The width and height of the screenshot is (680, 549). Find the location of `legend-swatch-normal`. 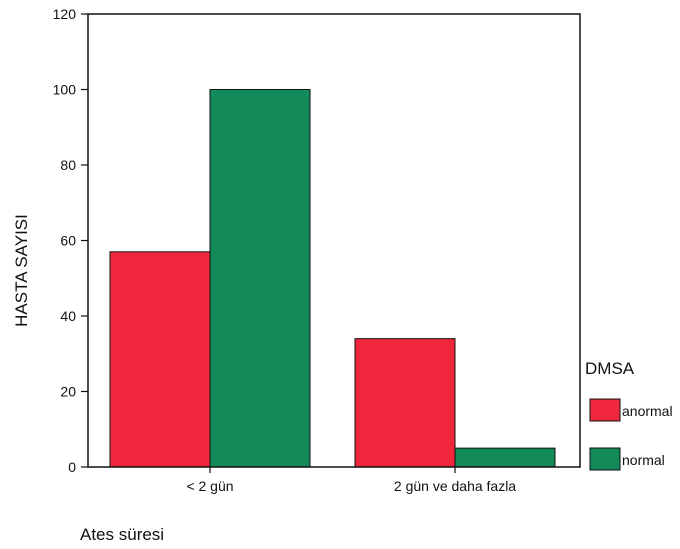

legend-swatch-normal is located at coordinates (605, 459).